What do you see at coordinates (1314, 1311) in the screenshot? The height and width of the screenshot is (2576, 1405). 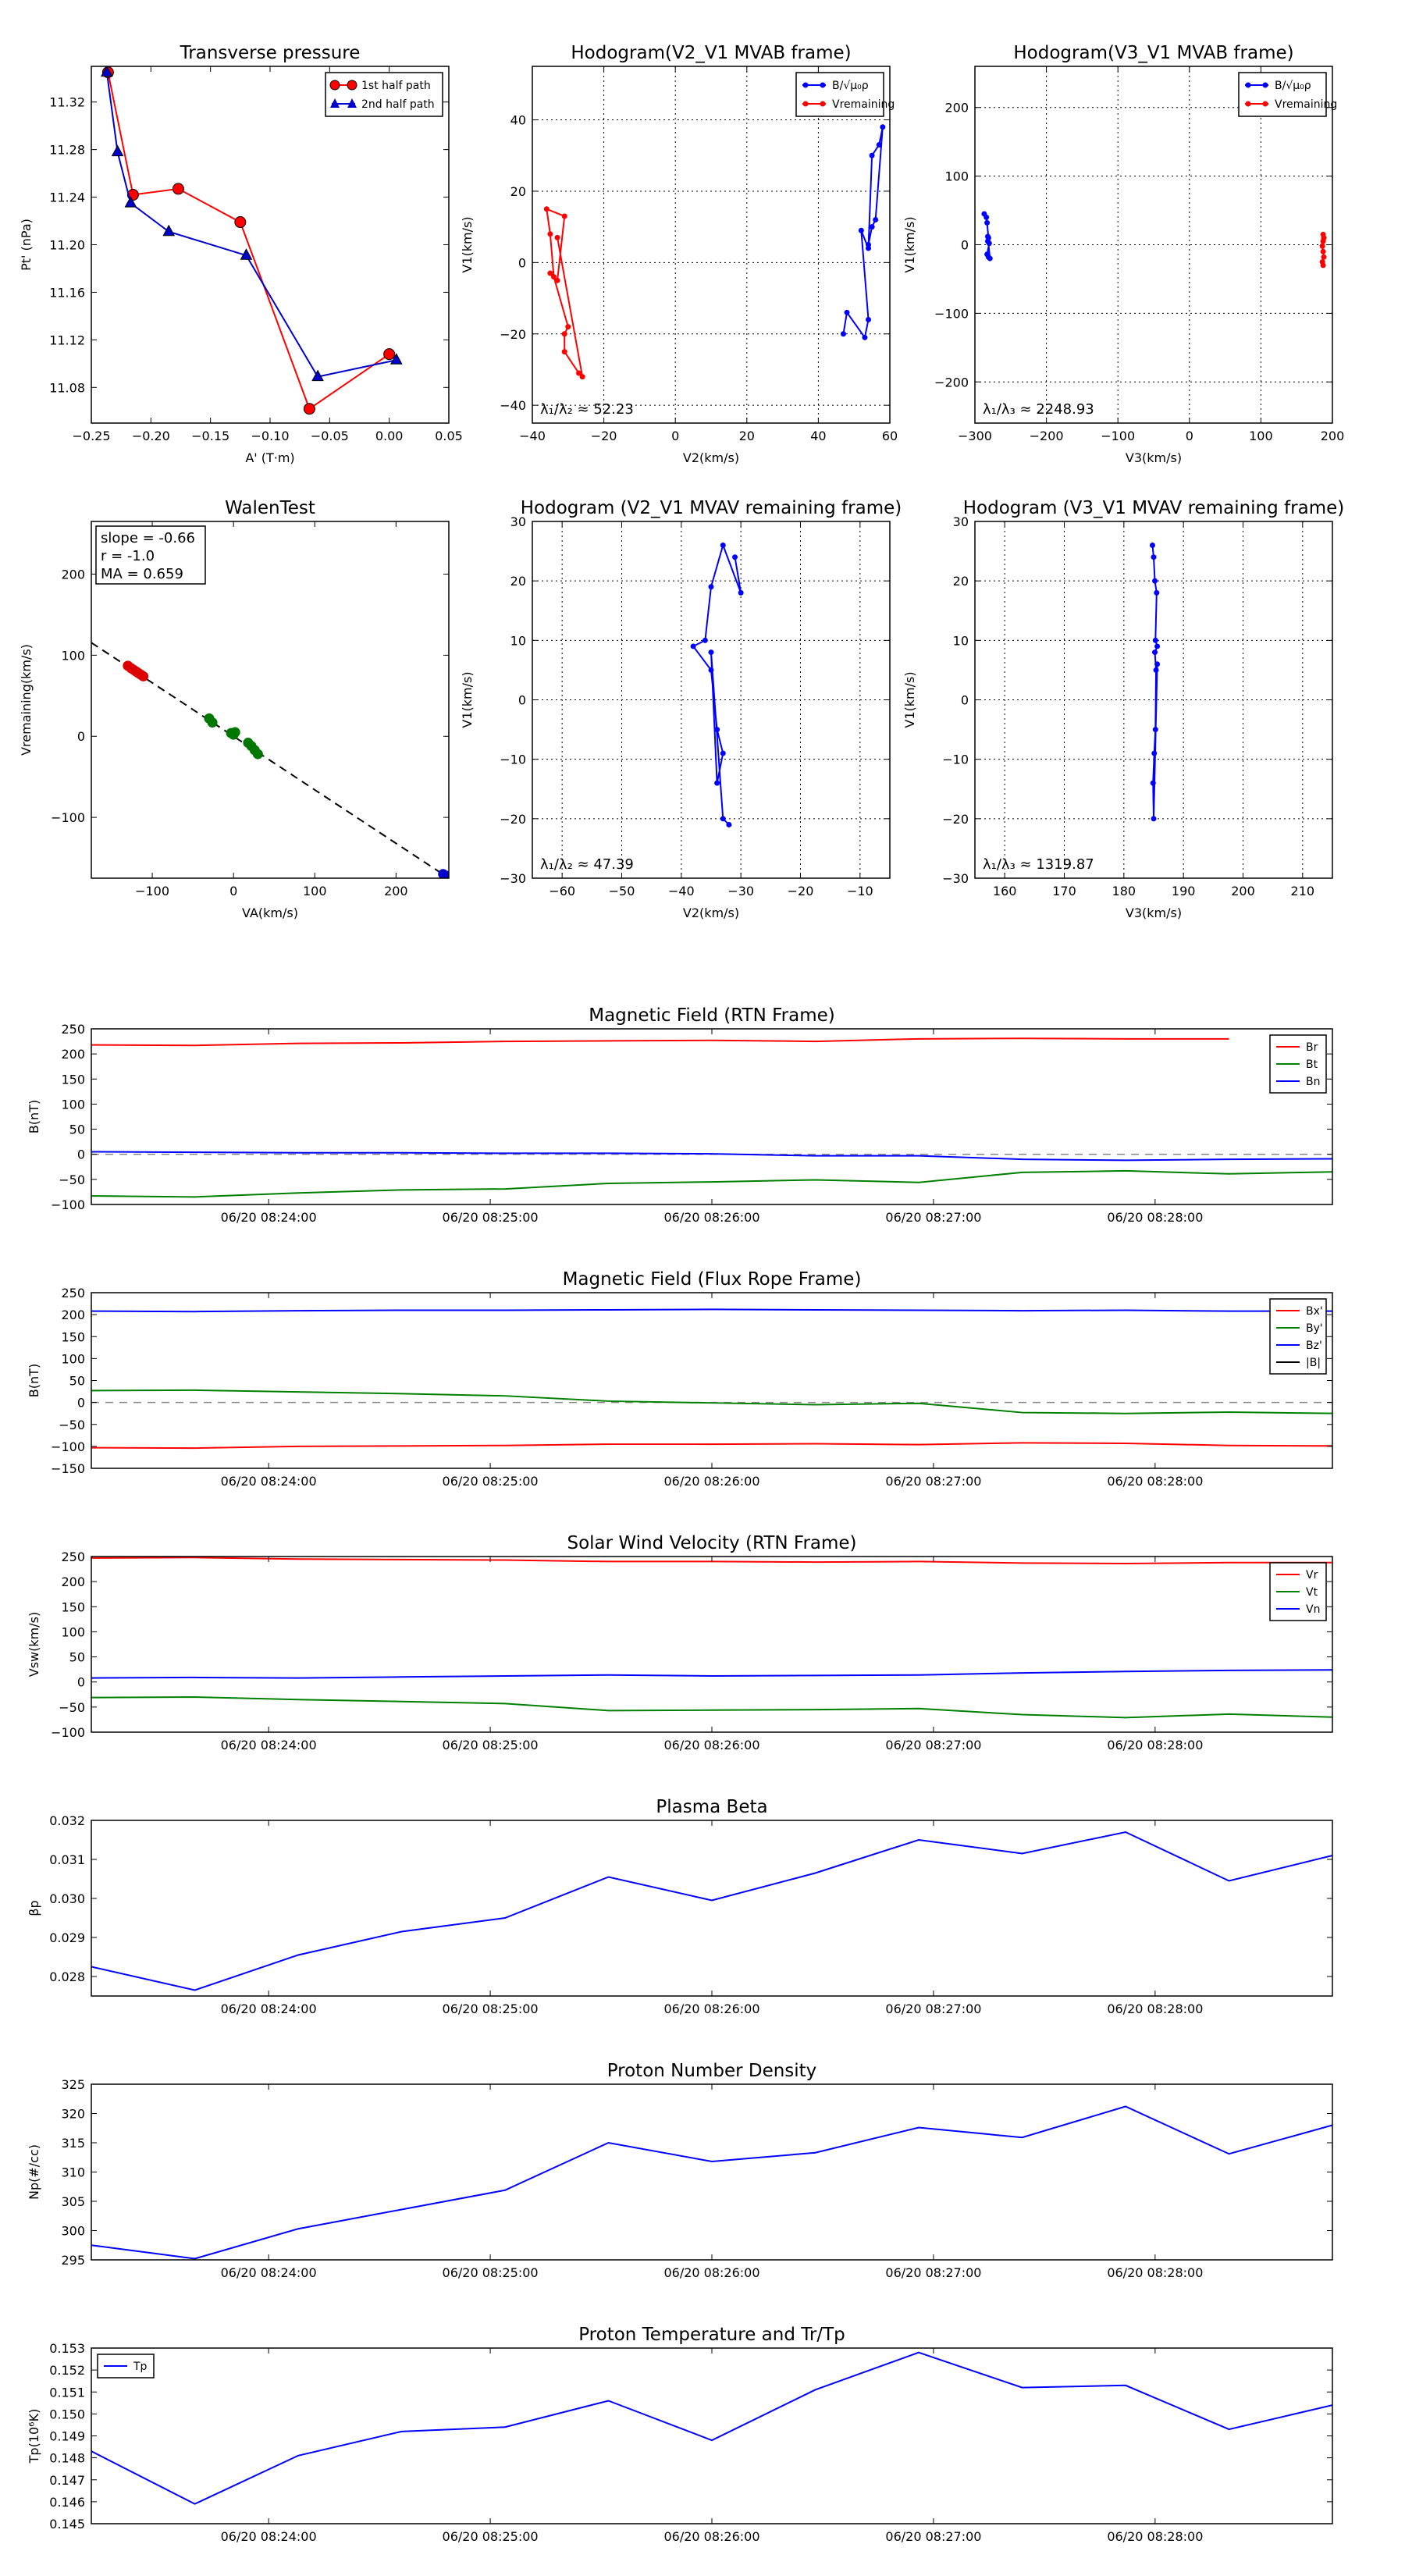 I see `legend-label: Bx'` at bounding box center [1314, 1311].